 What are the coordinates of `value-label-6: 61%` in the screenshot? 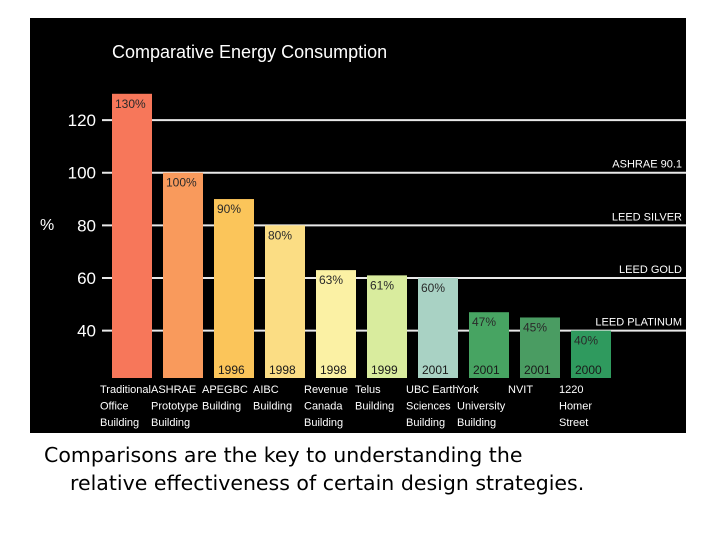 It's located at (382, 285).